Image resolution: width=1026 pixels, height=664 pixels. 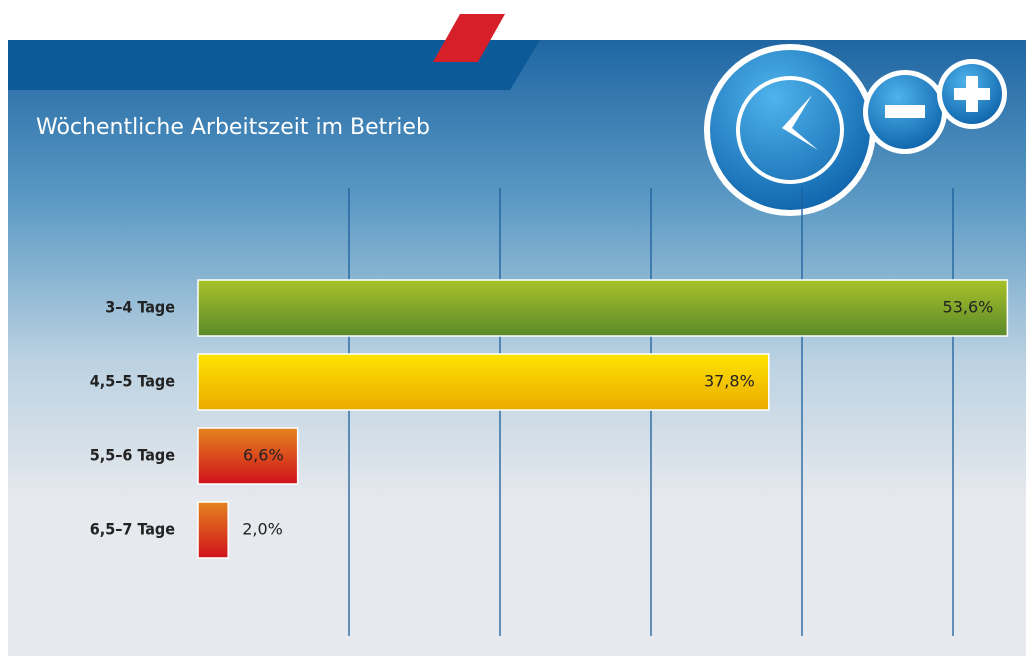 What do you see at coordinates (968, 307) in the screenshot?
I see `value-label: 53,6%` at bounding box center [968, 307].